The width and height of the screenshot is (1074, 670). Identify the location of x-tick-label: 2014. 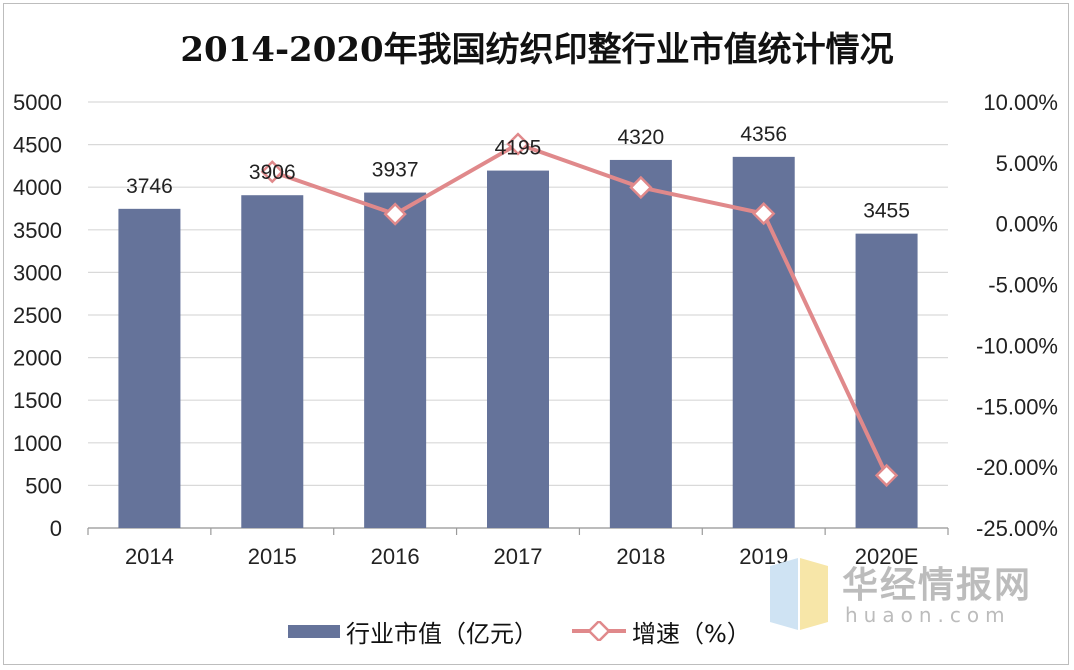
(149, 556).